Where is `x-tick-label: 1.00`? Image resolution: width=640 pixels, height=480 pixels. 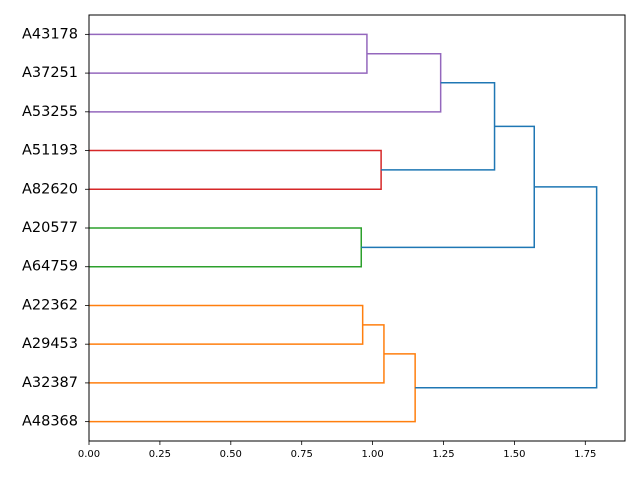 x-tick-label: 1.00 is located at coordinates (372, 454).